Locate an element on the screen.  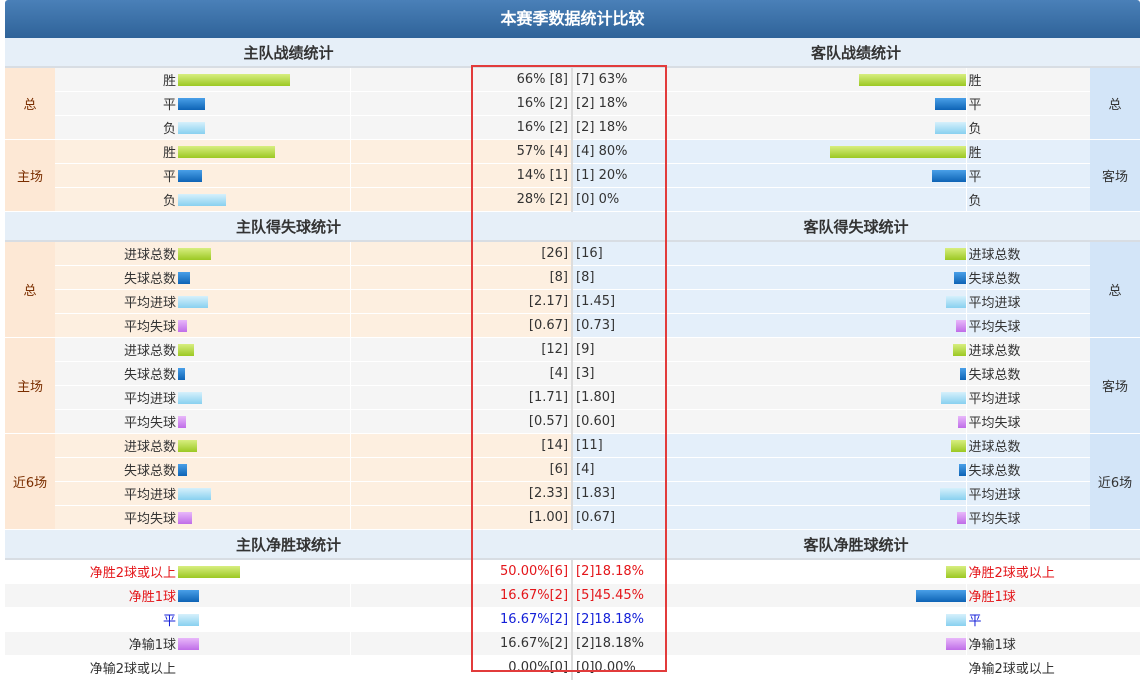
home-net-name: 净输1球 is located at coordinates (91, 643).